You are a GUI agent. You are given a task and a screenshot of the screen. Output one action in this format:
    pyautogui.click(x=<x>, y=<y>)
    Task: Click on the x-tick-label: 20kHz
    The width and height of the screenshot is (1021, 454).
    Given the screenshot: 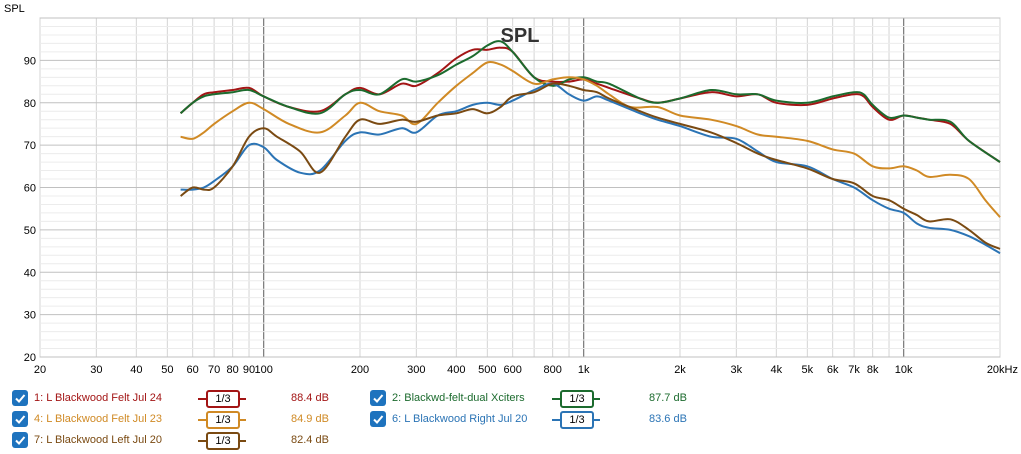 What is the action you would take?
    pyautogui.click(x=1002, y=370)
    